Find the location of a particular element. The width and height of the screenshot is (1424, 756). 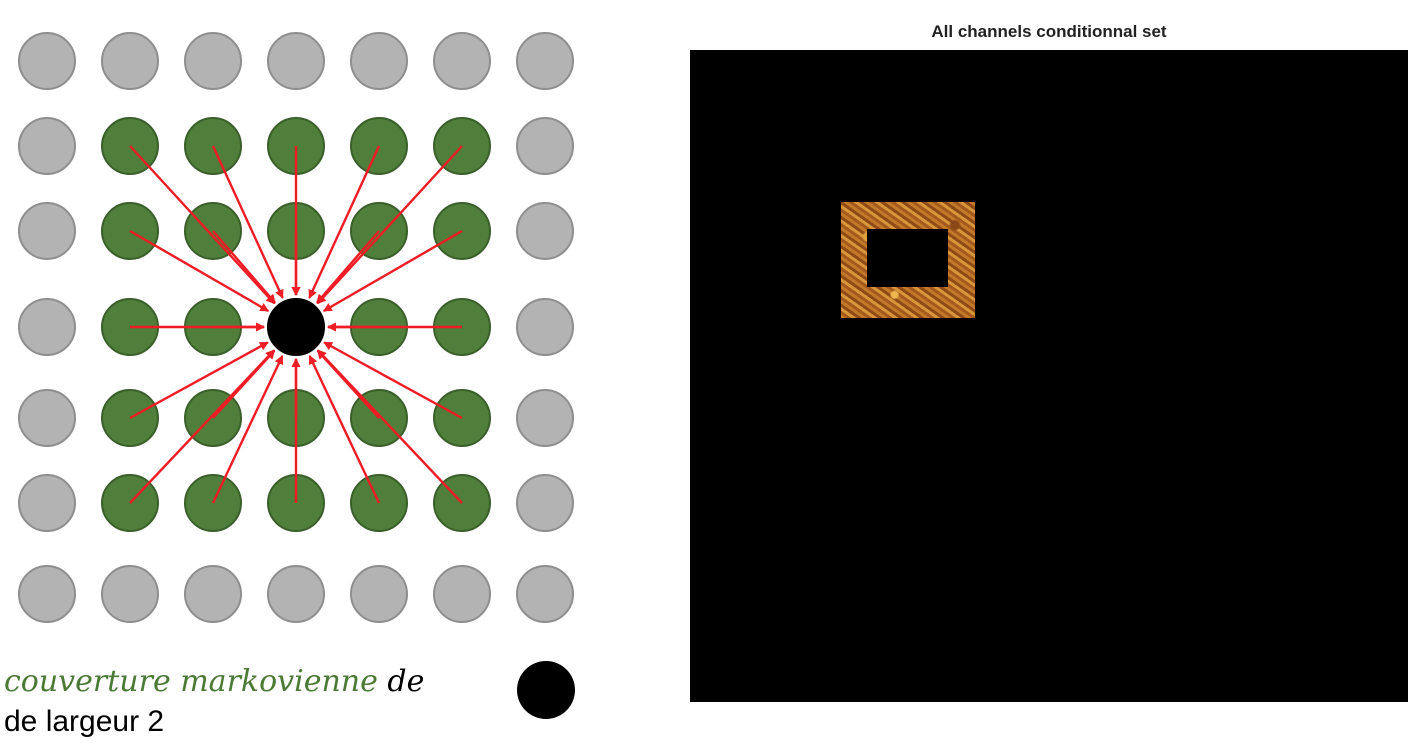

caption-suffix: de is located at coordinates (401, 681).